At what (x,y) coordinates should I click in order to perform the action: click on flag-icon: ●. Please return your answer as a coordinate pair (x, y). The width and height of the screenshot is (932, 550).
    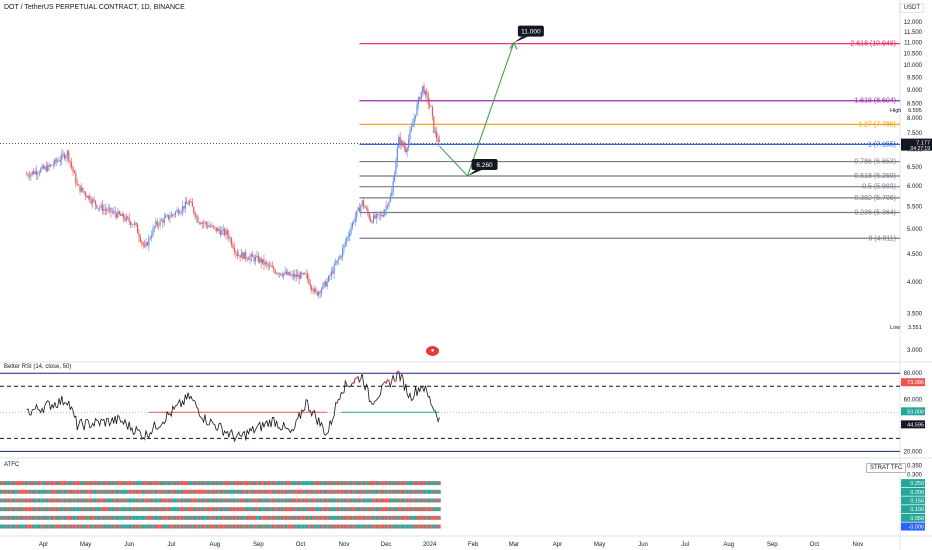
    Looking at the image, I should click on (432, 351).